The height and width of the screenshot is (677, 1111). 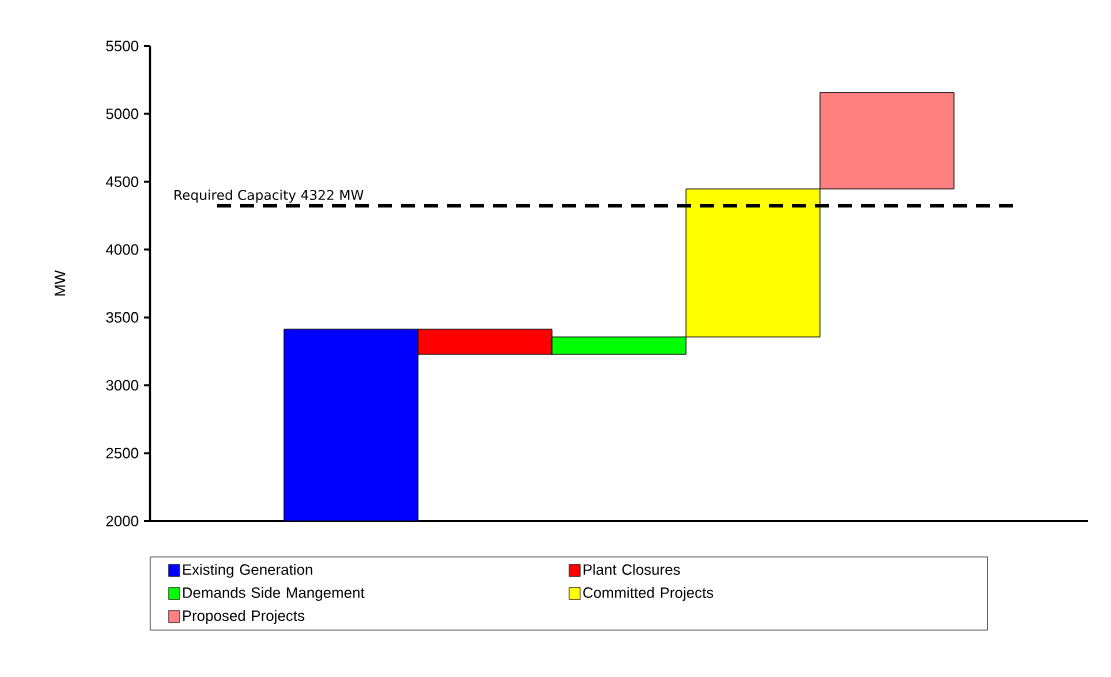 What do you see at coordinates (648, 593) in the screenshot?
I see `legend-label: Committed Projects` at bounding box center [648, 593].